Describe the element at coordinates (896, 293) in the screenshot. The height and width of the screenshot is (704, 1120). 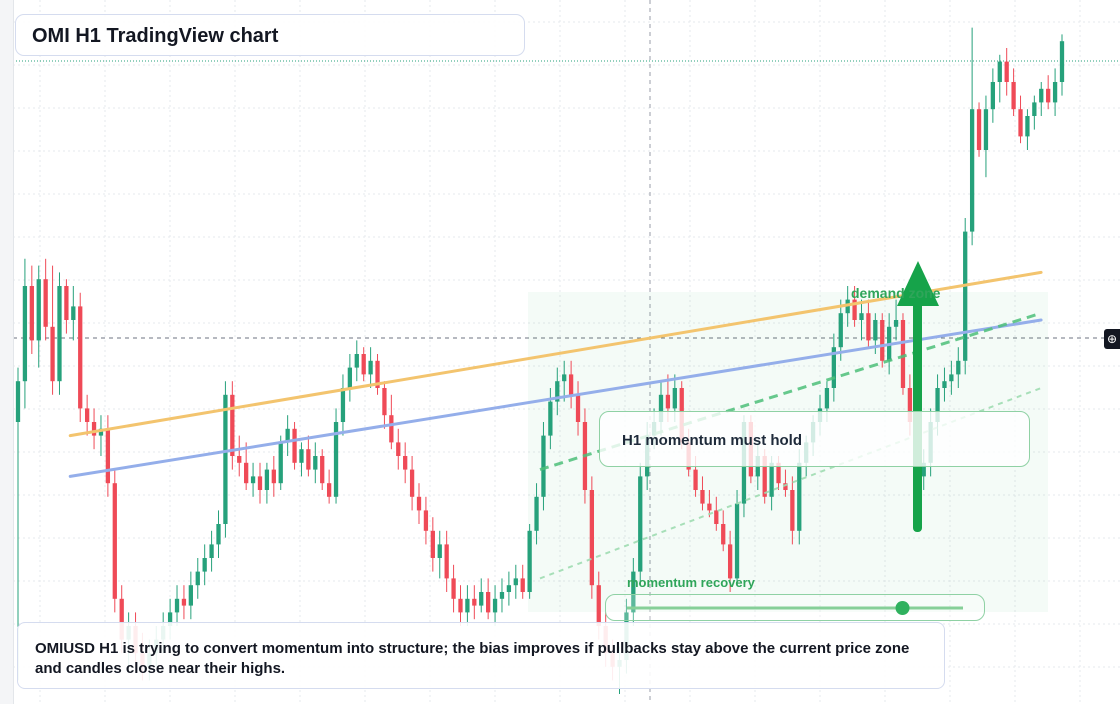
I see `demand-zone-label: demand zone` at that location.